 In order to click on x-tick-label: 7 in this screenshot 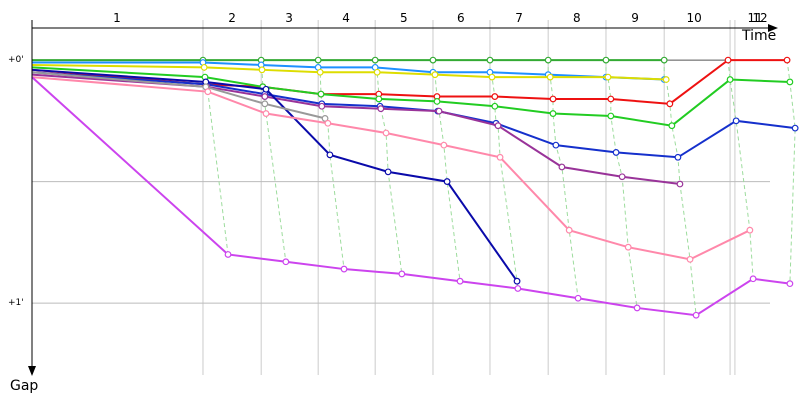, I will do `click(519, 18)`.